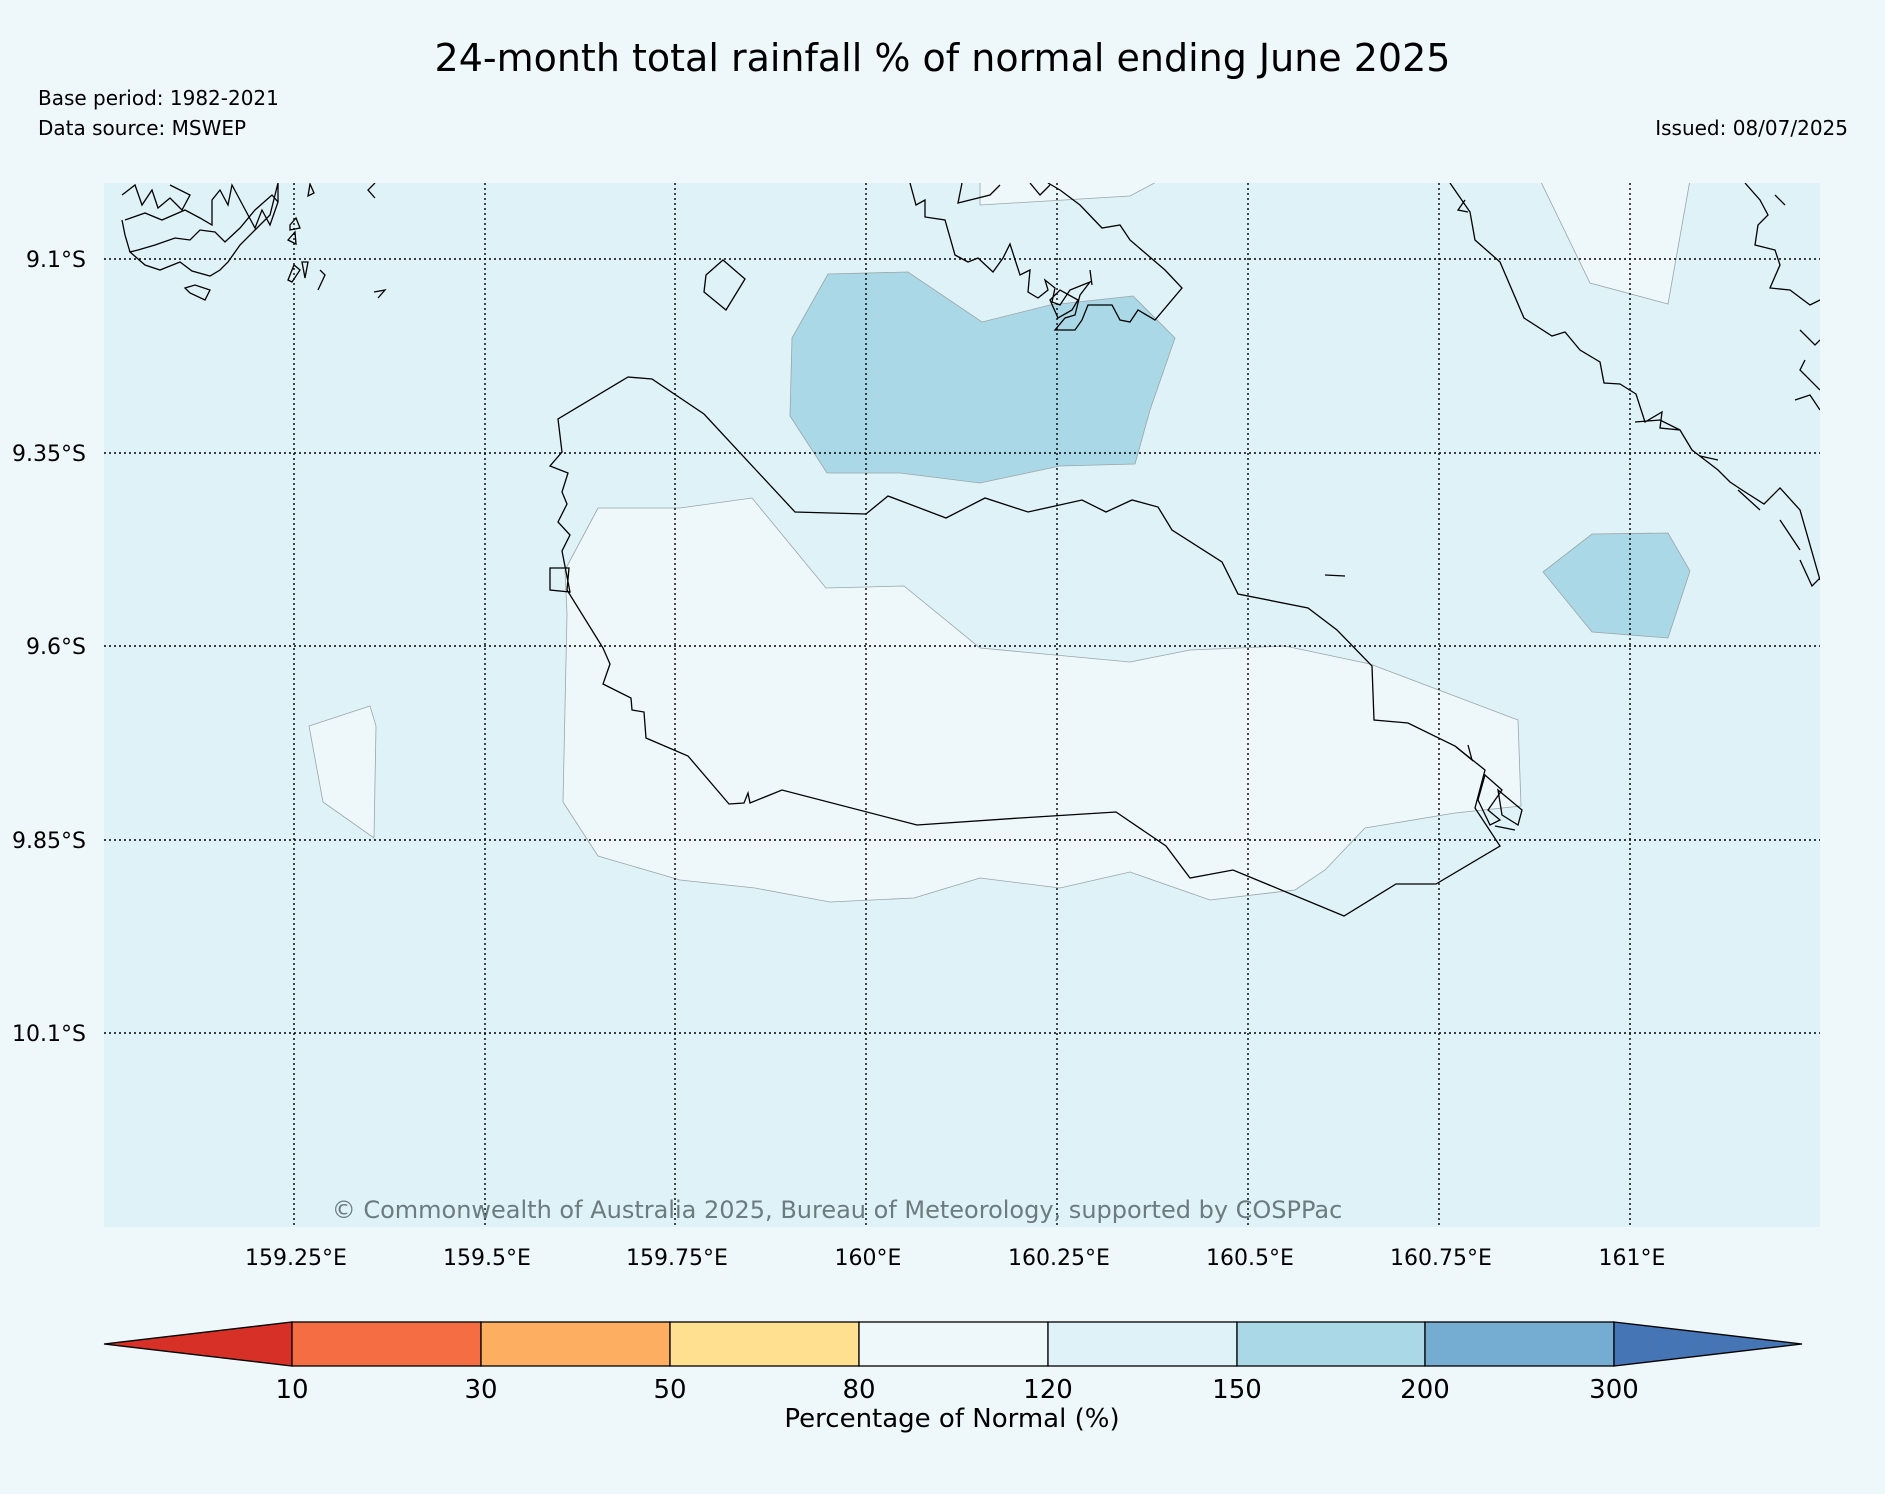 The height and width of the screenshot is (1494, 1885). Describe the element at coordinates (669, 1390) in the screenshot. I see `colorbar-tick-label: 50` at that location.